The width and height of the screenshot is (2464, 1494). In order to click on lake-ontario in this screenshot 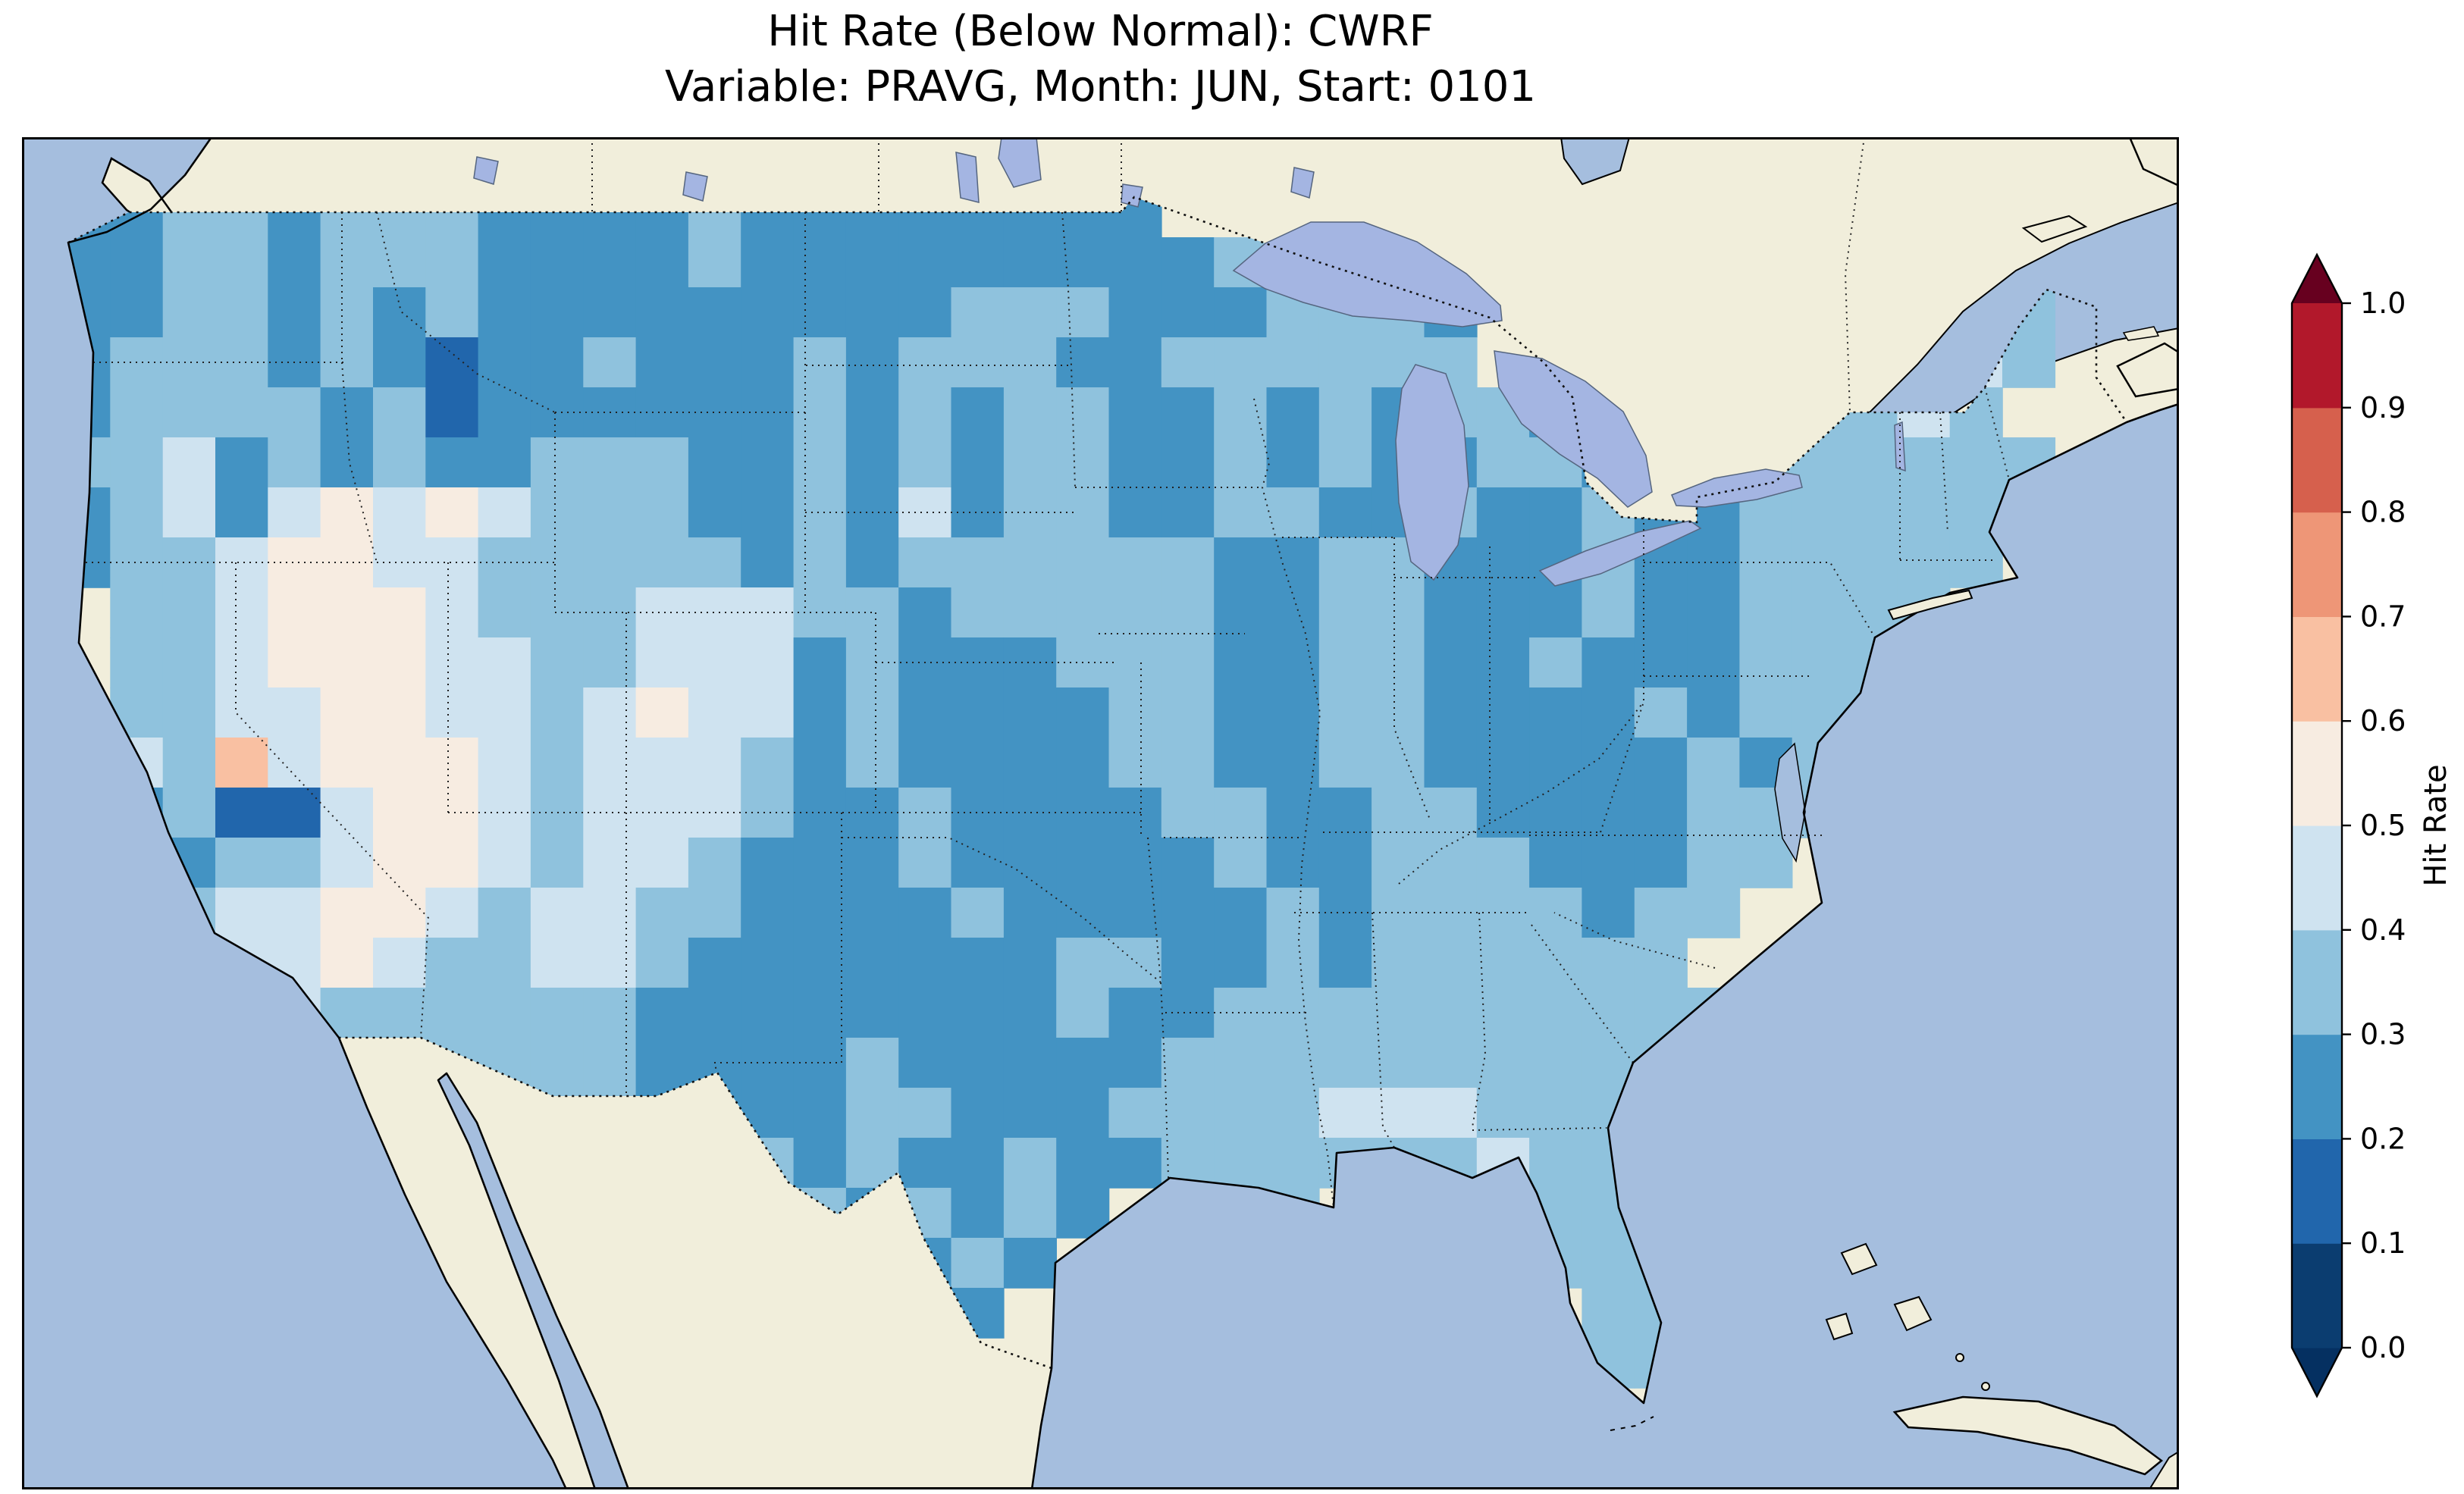, I will do `click(1737, 488)`.